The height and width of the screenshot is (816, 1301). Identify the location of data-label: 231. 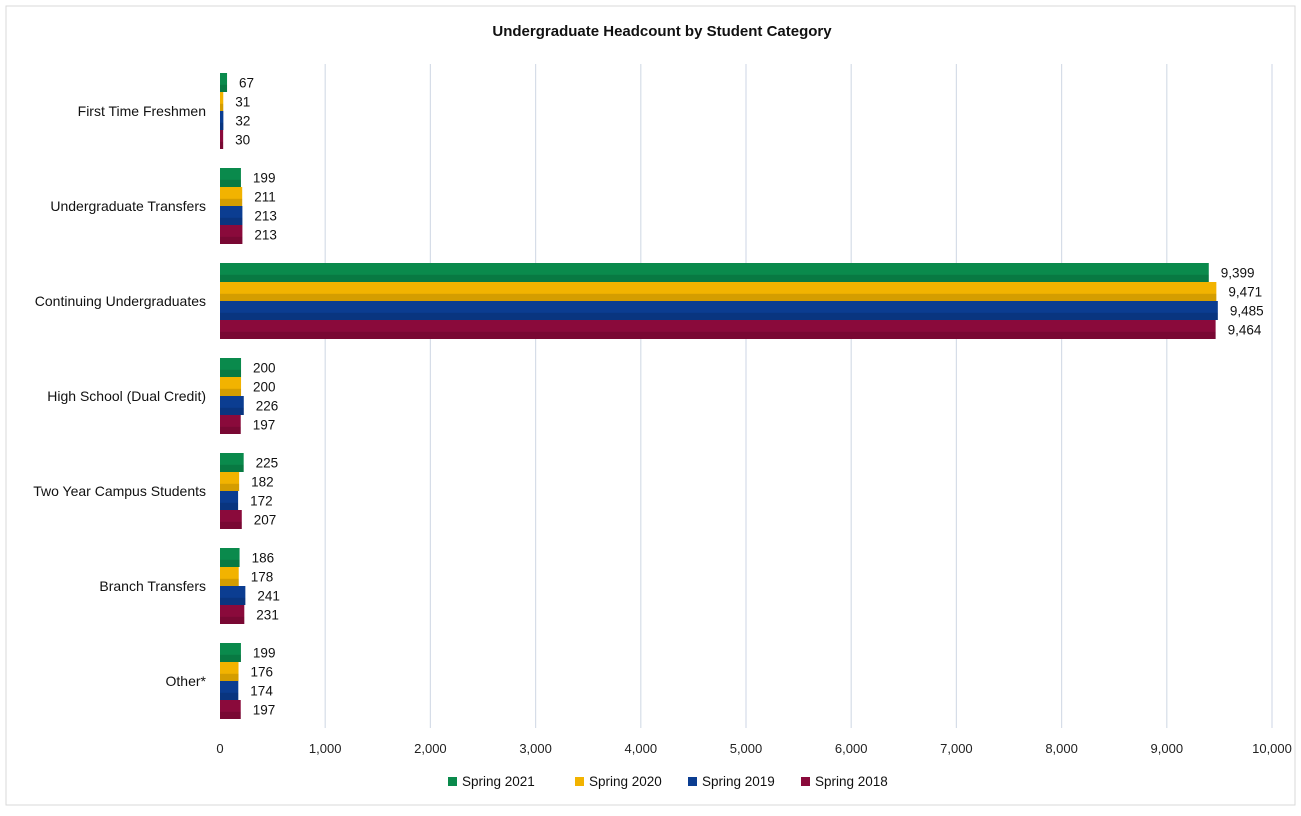
(267, 615).